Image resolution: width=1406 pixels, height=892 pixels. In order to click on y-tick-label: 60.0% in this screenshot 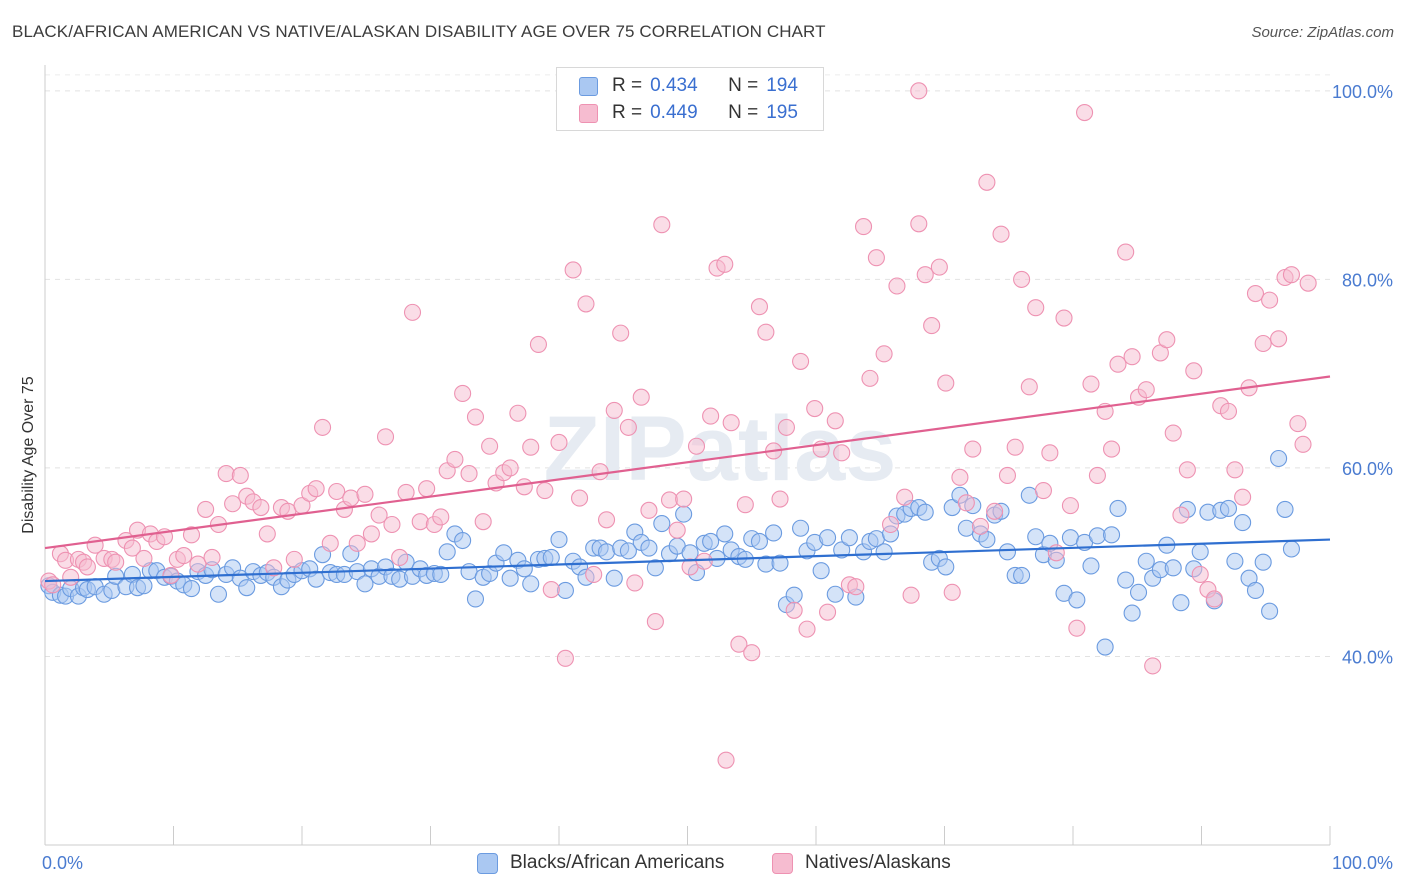, I will do `click(1367, 469)`.